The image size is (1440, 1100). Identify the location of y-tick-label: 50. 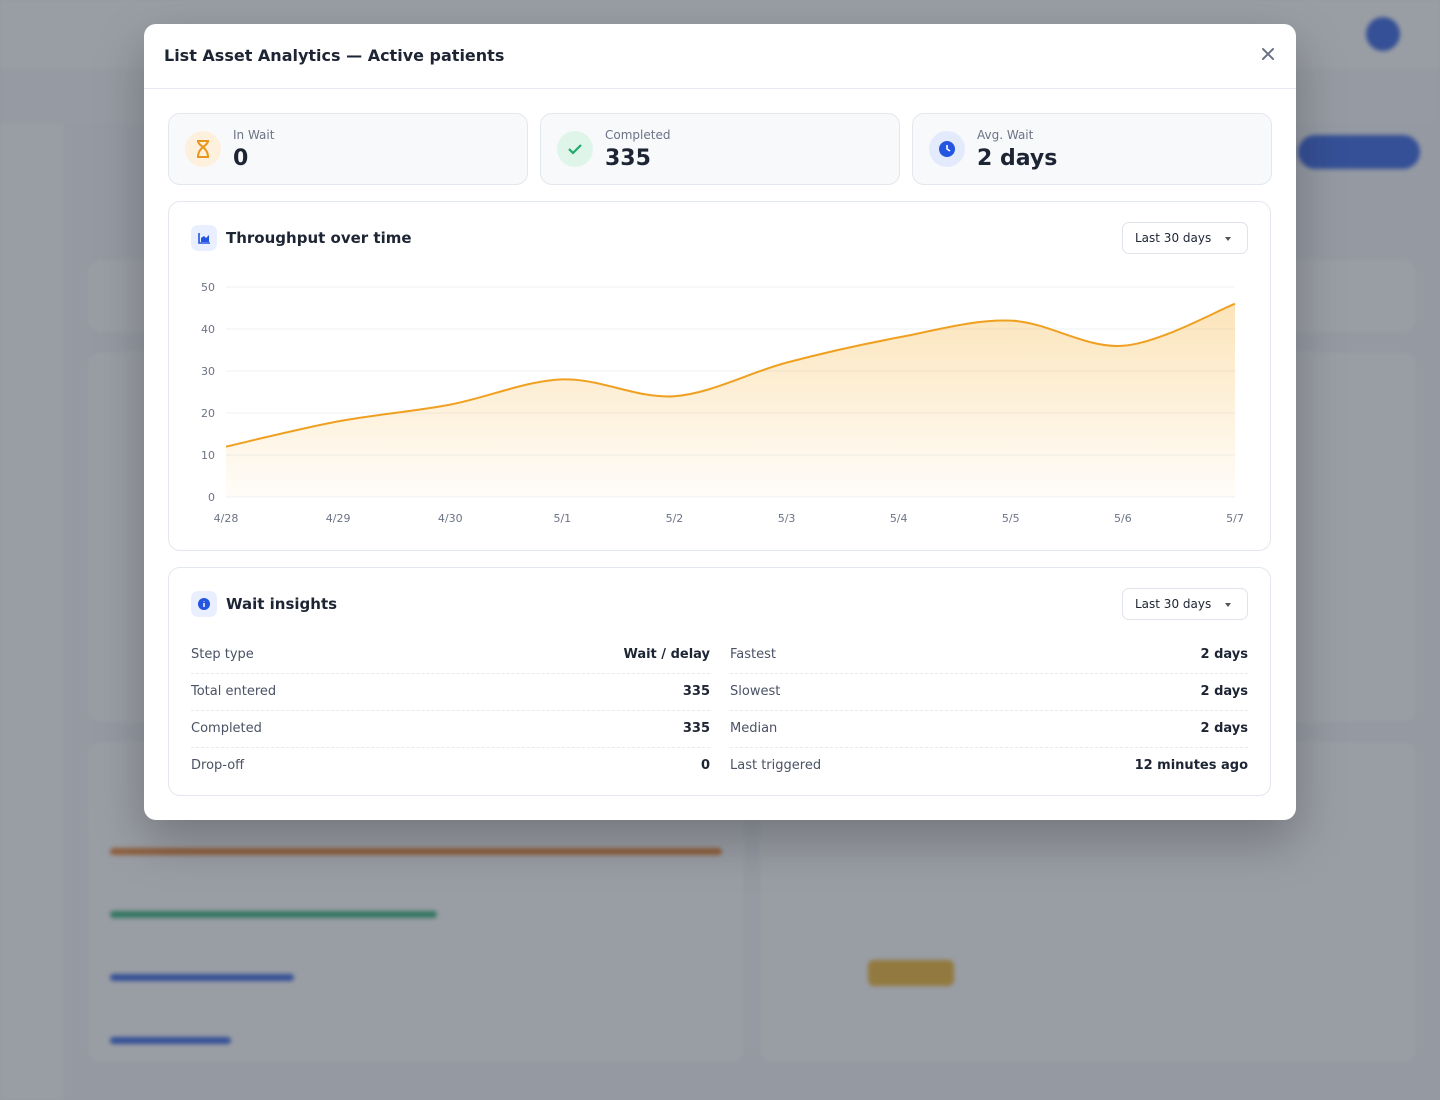
(208, 287).